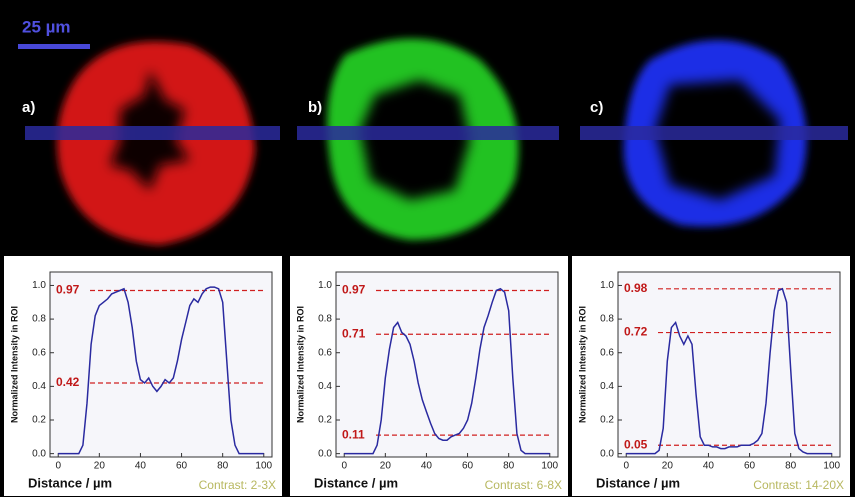  What do you see at coordinates (636, 288) in the screenshot?
I see `reference-label: 0.98` at bounding box center [636, 288].